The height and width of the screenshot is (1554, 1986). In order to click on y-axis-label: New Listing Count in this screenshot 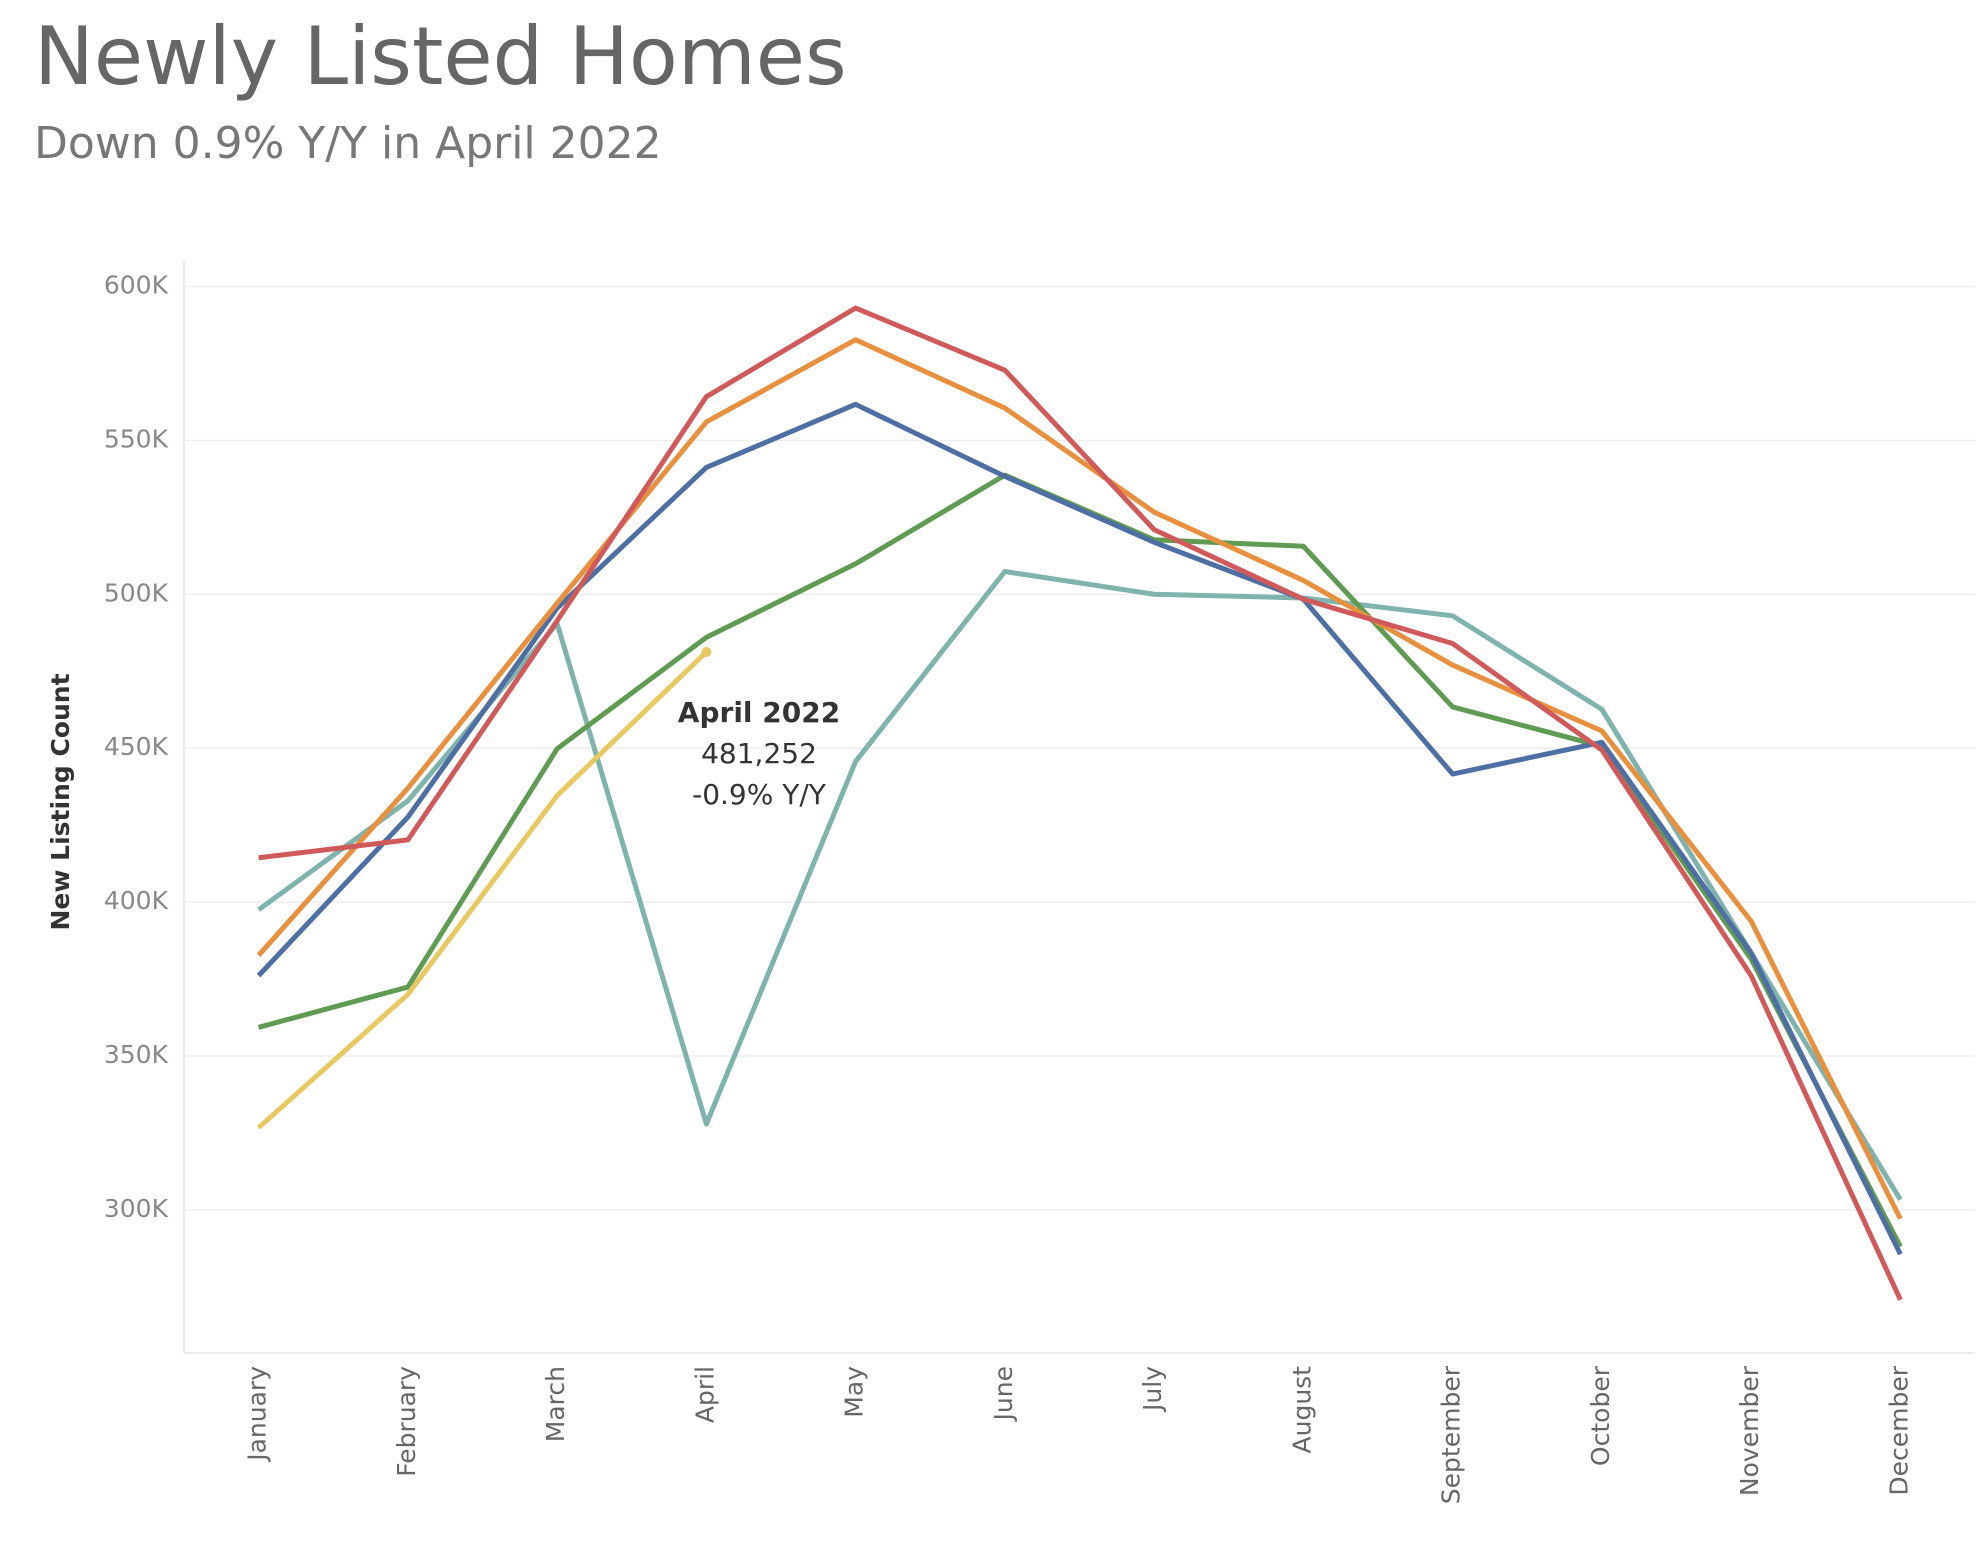, I will do `click(60, 801)`.